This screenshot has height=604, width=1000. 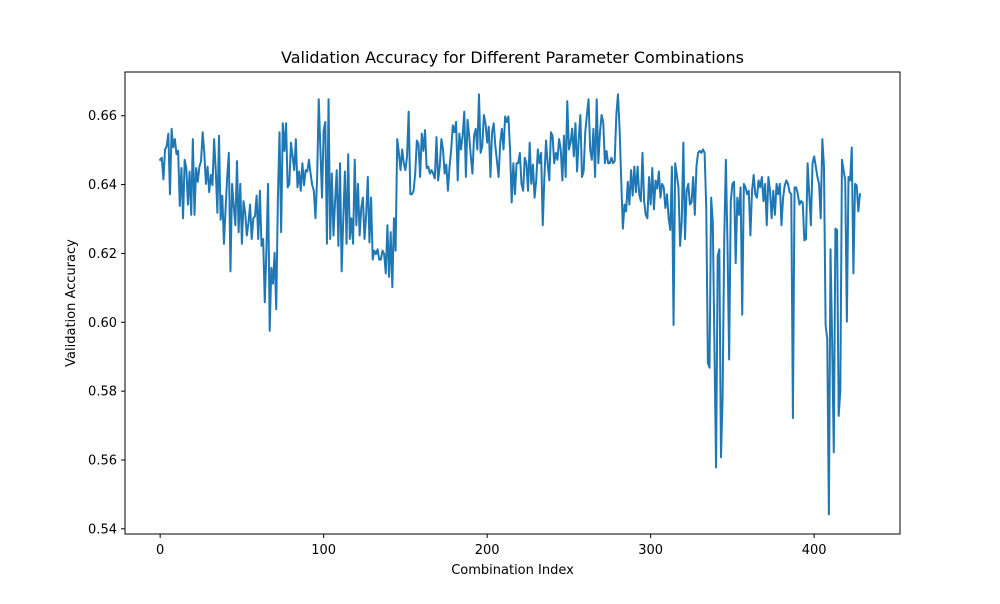 I want to click on y-axis: 0.54 0.56 0.58 0.60 0.62 0.64 0.66, so click(x=106, y=323).